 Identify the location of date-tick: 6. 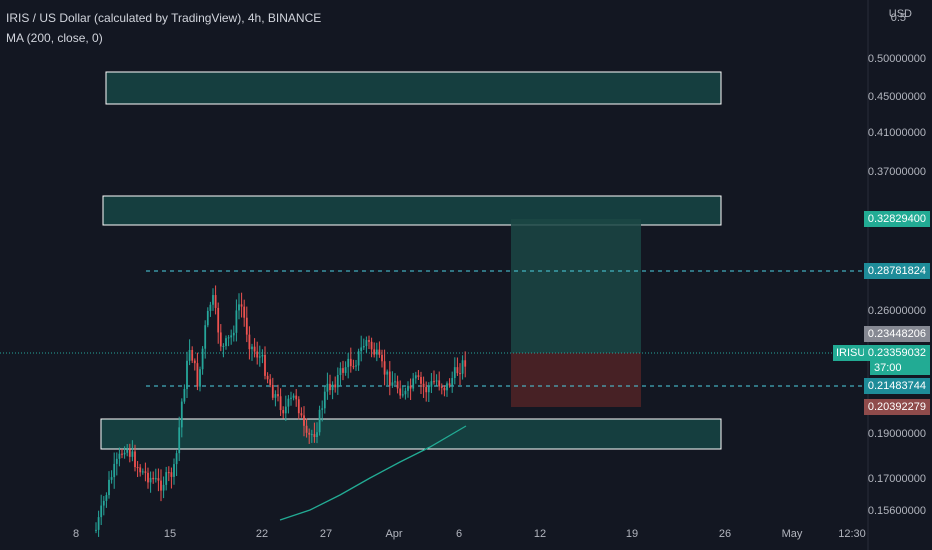
(459, 534).